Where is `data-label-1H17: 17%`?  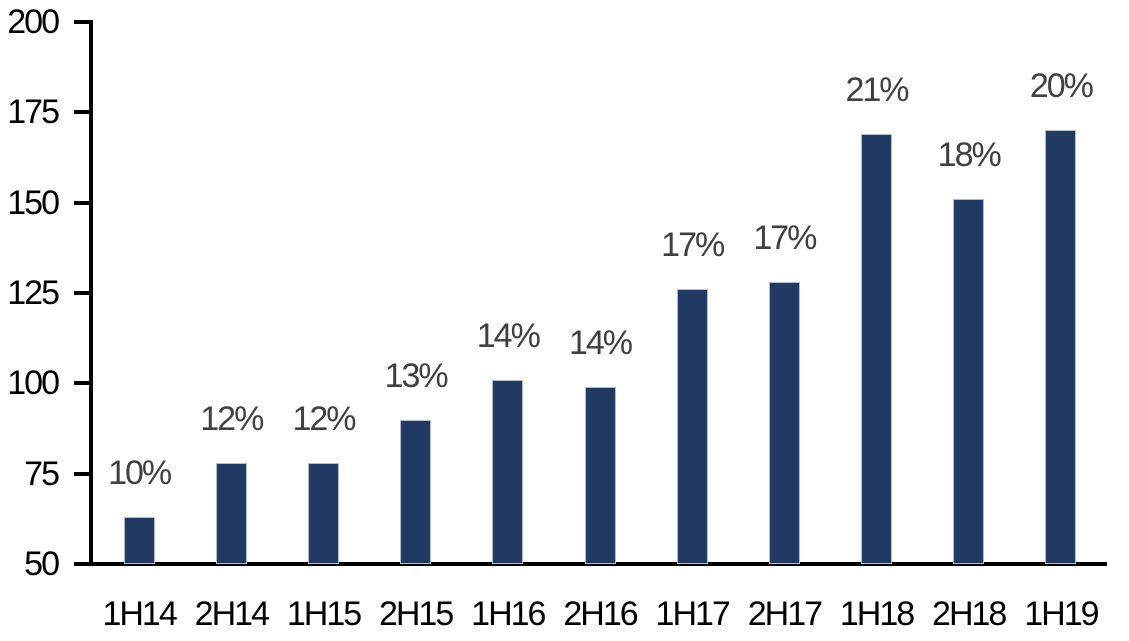
data-label-1H17: 17% is located at coordinates (693, 245).